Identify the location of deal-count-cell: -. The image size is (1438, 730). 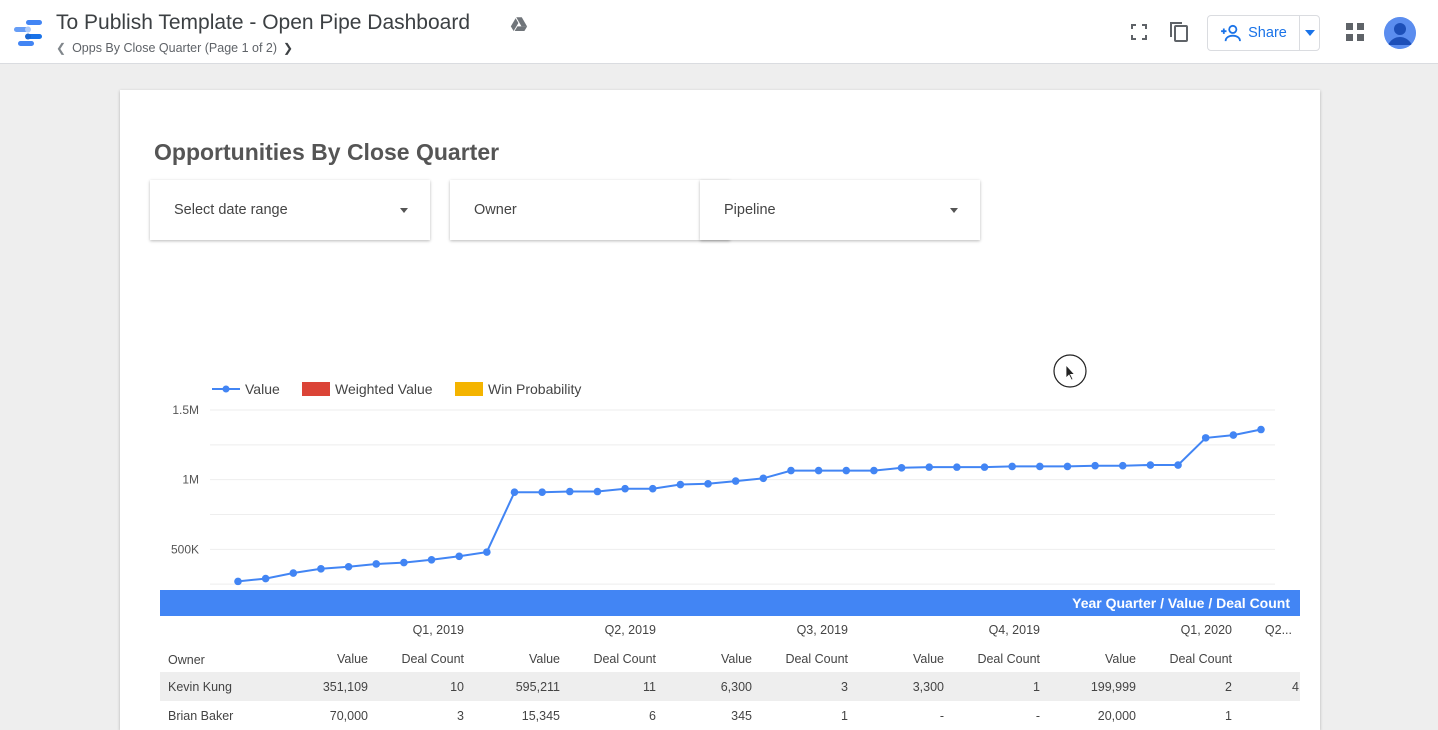
(1037, 716).